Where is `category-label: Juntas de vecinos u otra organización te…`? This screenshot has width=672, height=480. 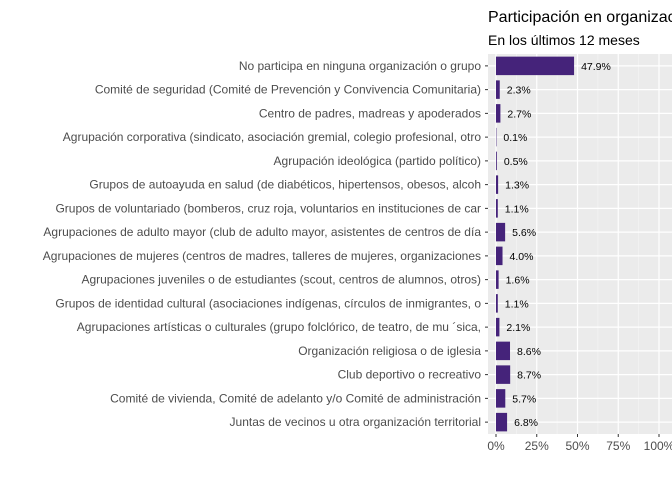 category-label: Juntas de vecinos u otra organización te… is located at coordinates (355, 422).